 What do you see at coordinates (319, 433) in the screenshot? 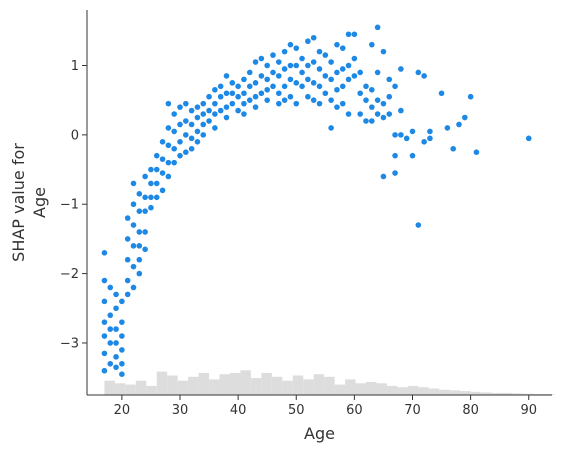
I see `x-axis-label: Age` at bounding box center [319, 433].